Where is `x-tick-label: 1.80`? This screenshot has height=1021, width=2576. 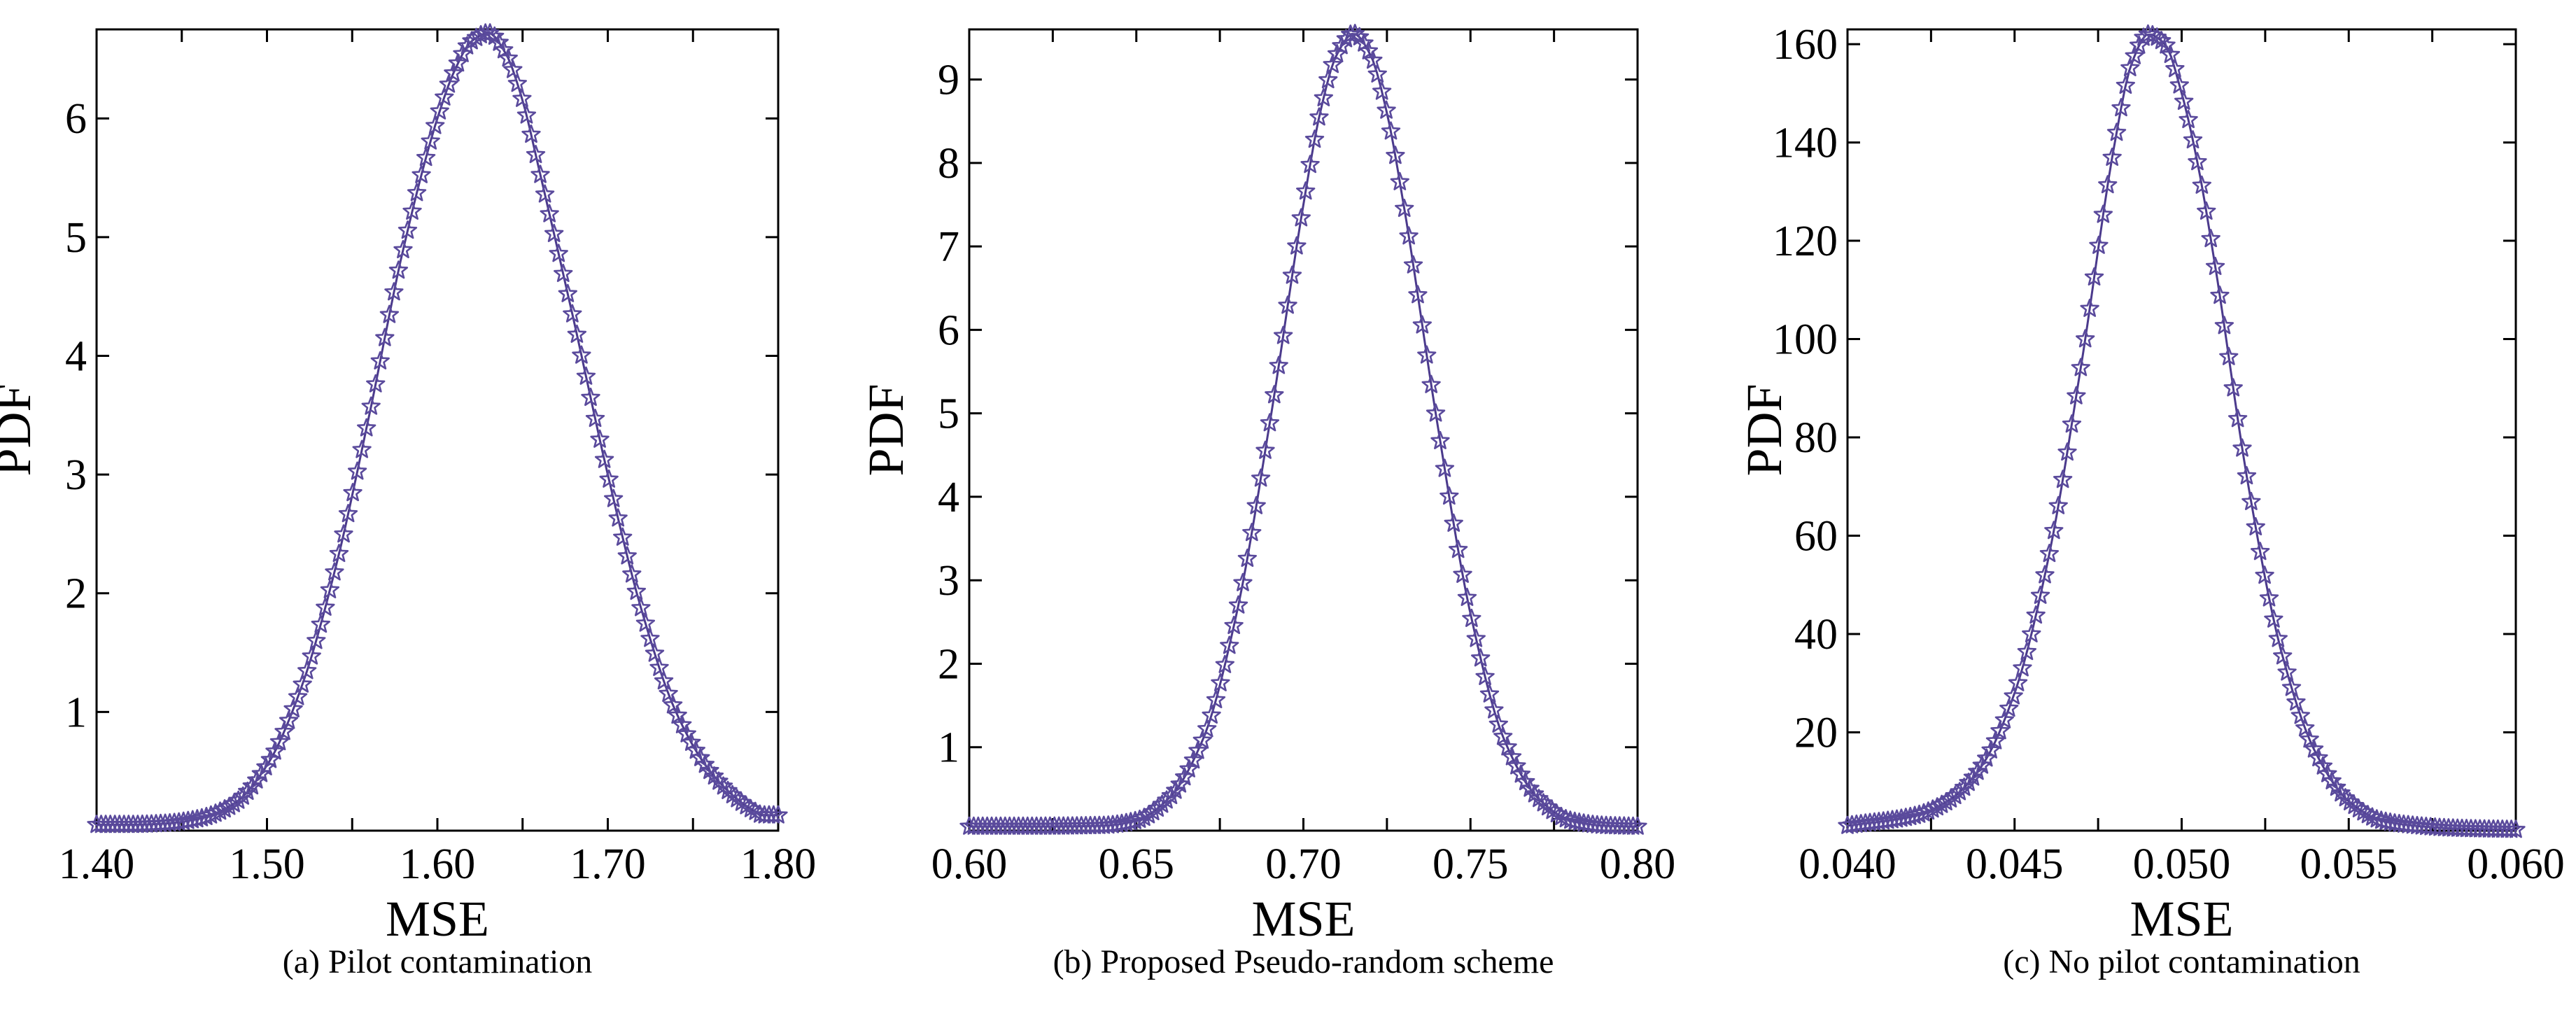 x-tick-label: 1.80 is located at coordinates (778, 864).